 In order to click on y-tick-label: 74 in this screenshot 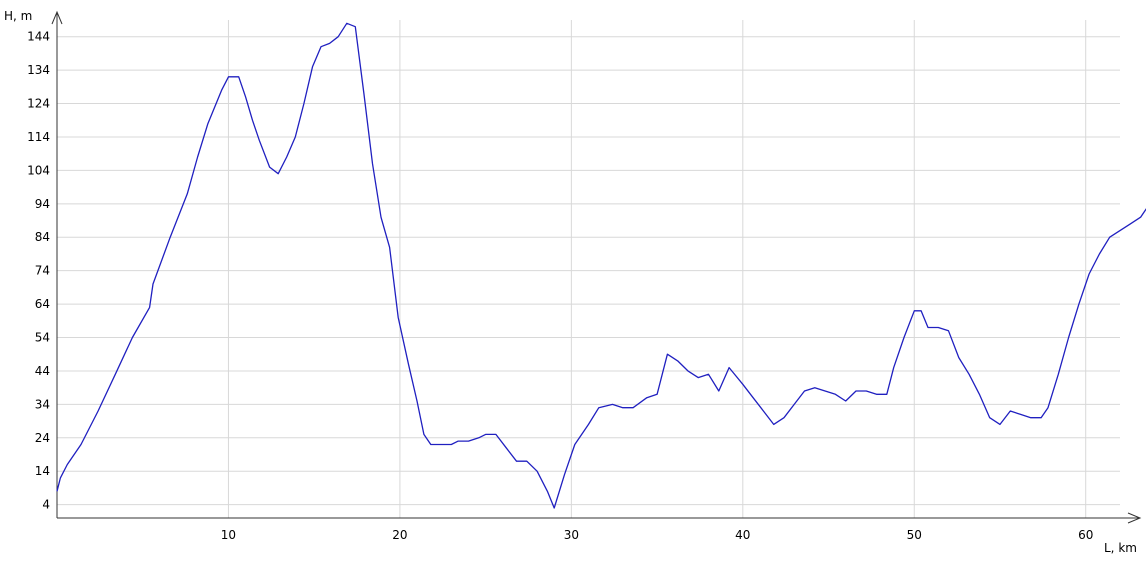, I will do `click(42, 271)`.